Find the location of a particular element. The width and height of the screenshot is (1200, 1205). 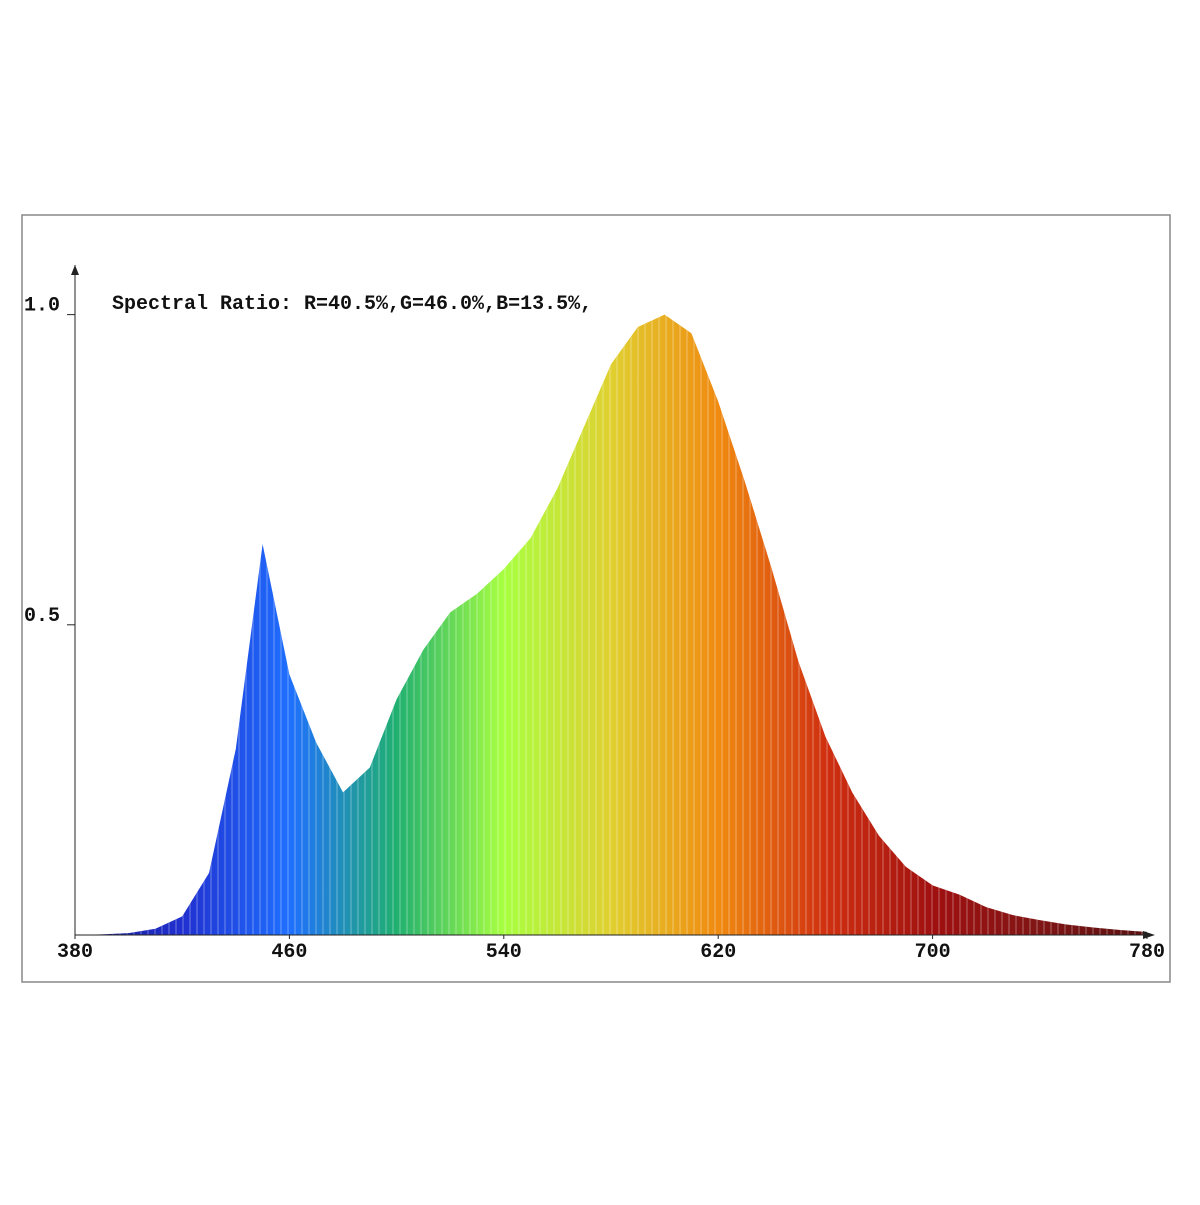

x-tick-label: 620 is located at coordinates (718, 952).